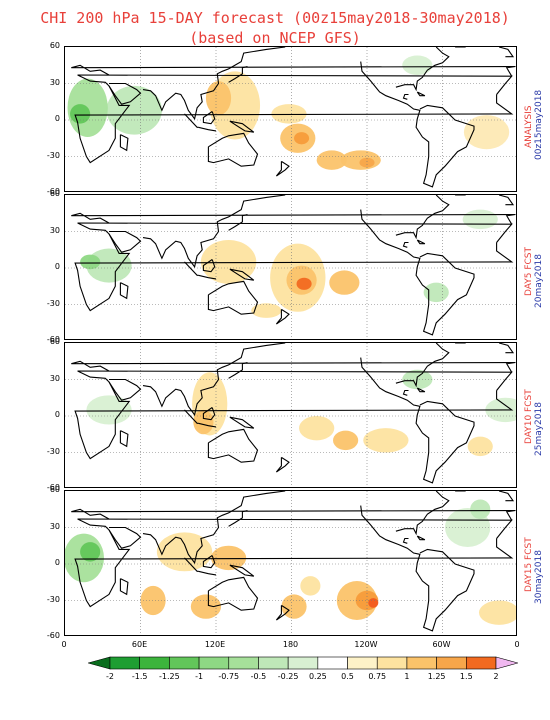 The image size is (550, 720). Describe the element at coordinates (534, 267) in the screenshot. I see `panel-side-label: DAY5 FCST 20may2018` at that location.